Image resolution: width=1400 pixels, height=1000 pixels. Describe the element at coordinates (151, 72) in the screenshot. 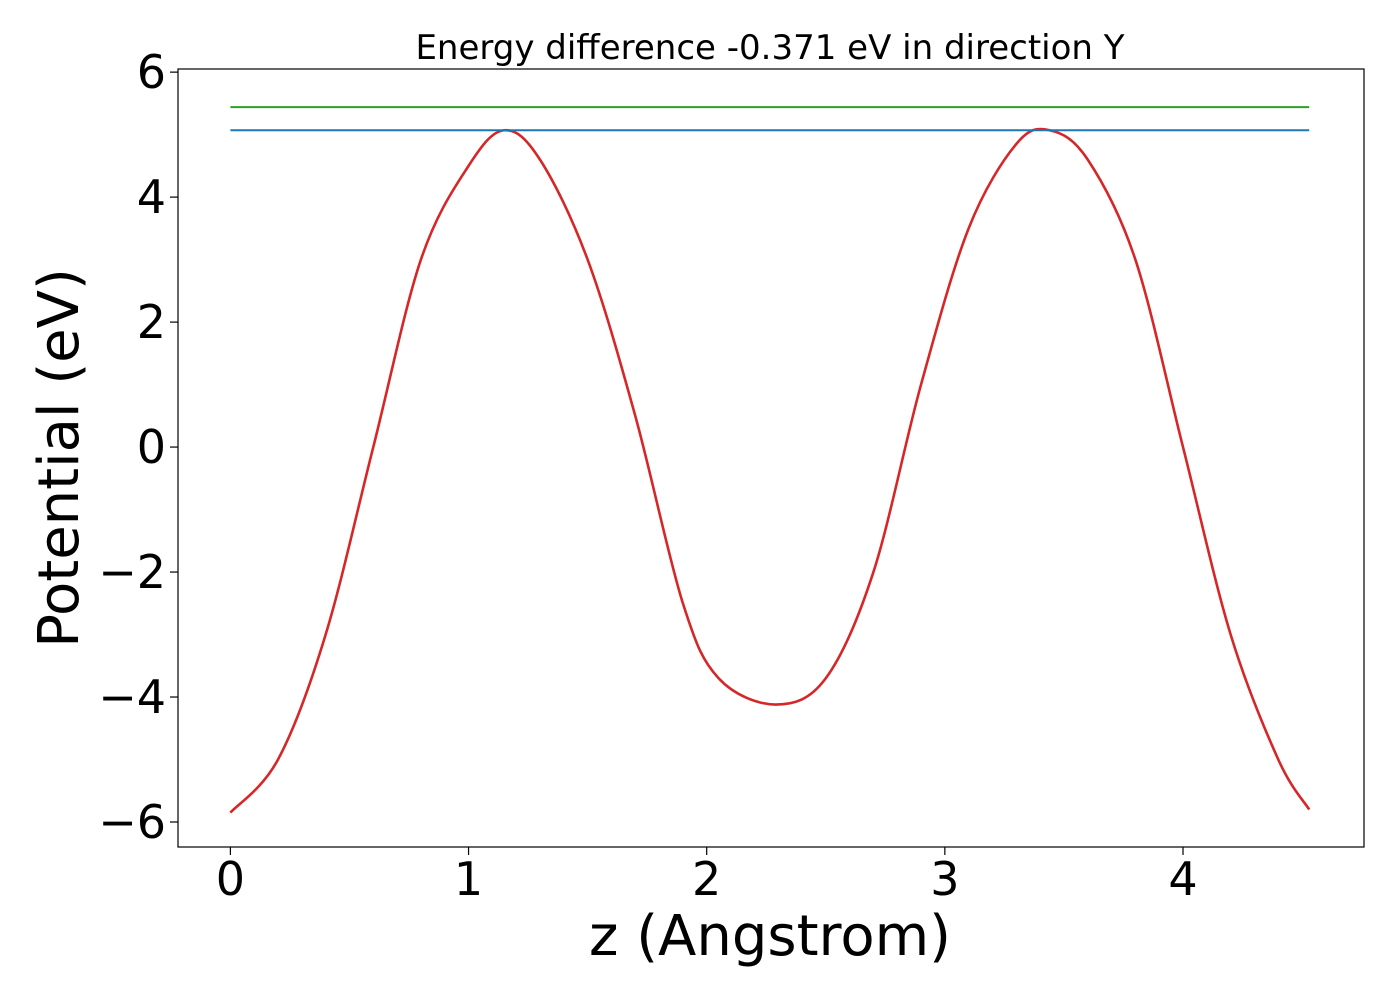

I see `y-tick-label: 6` at that location.